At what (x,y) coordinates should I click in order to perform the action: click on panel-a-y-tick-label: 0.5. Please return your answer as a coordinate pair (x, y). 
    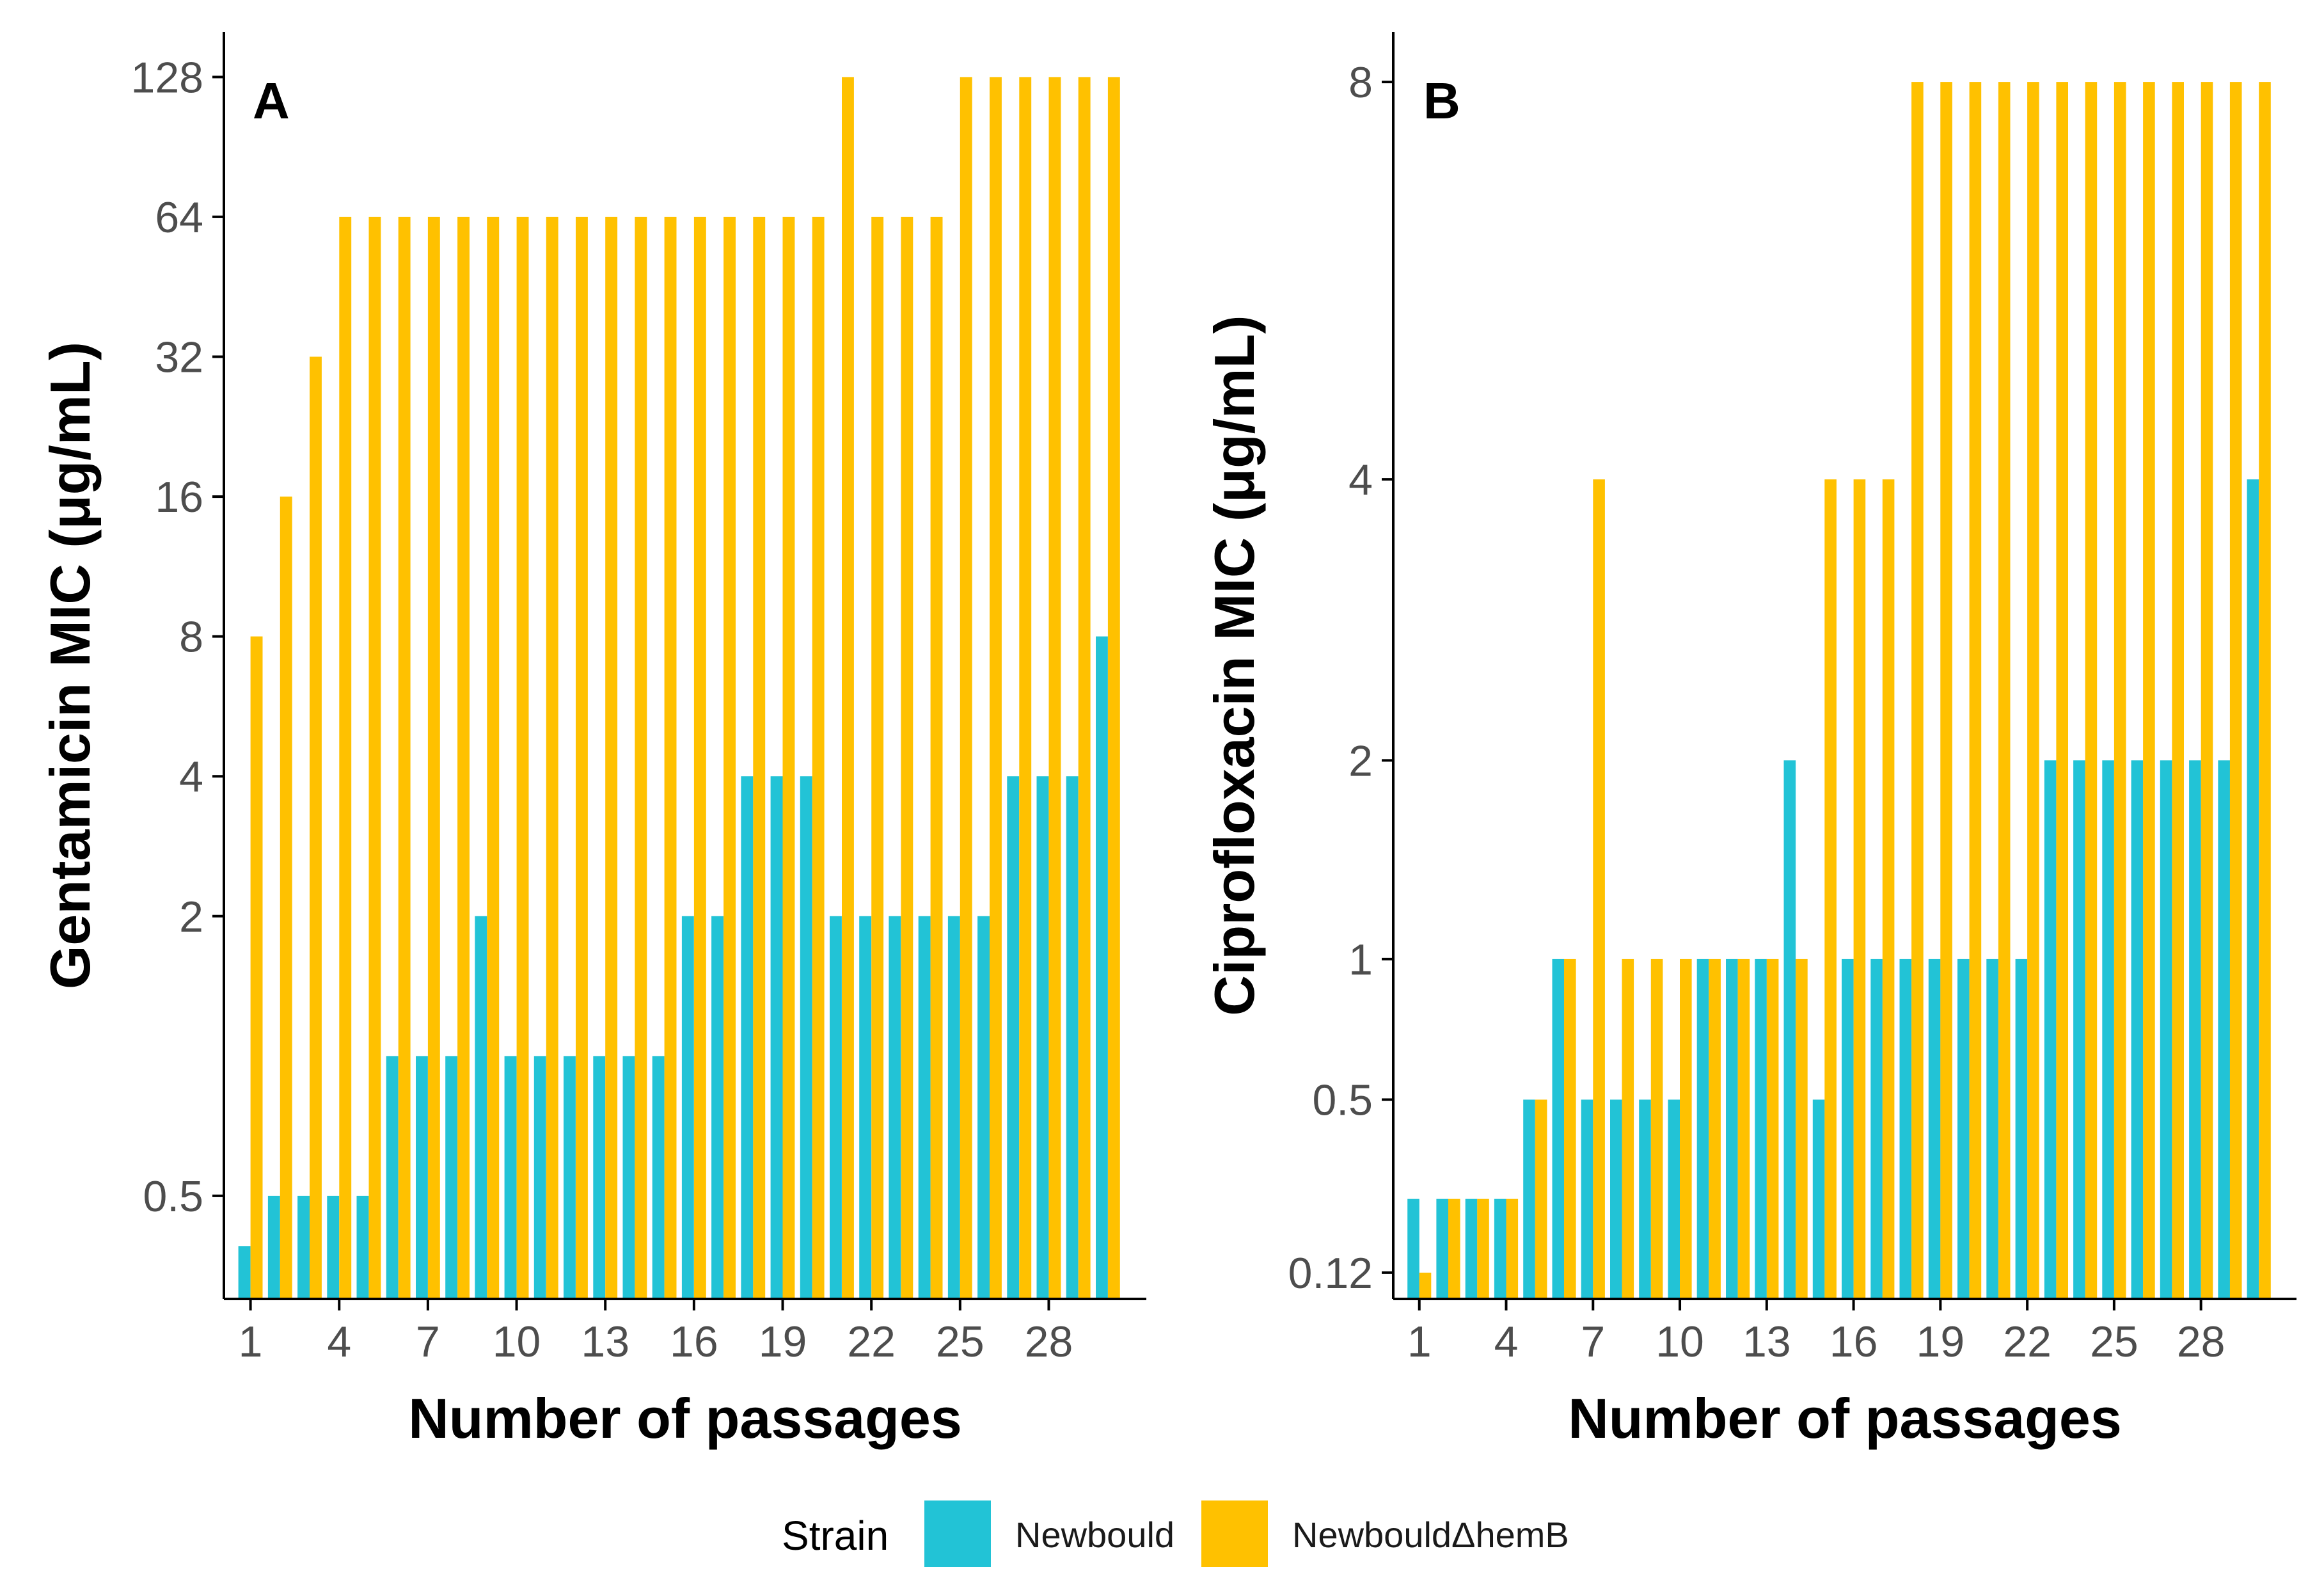
    Looking at the image, I should click on (173, 1196).